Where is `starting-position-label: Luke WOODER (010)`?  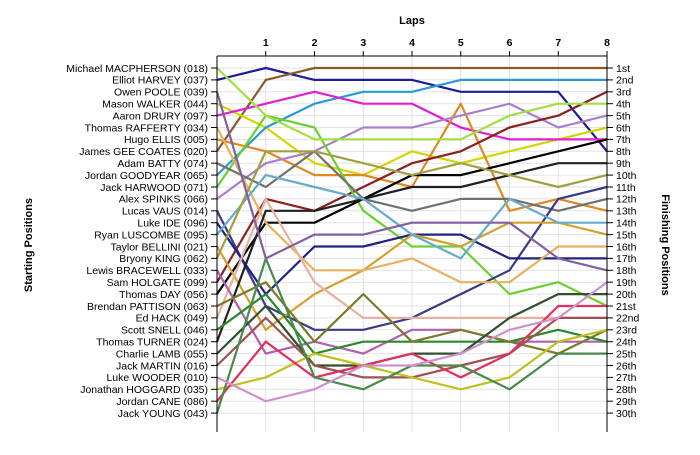
starting-position-label: Luke WOODER (010) is located at coordinates (157, 378).